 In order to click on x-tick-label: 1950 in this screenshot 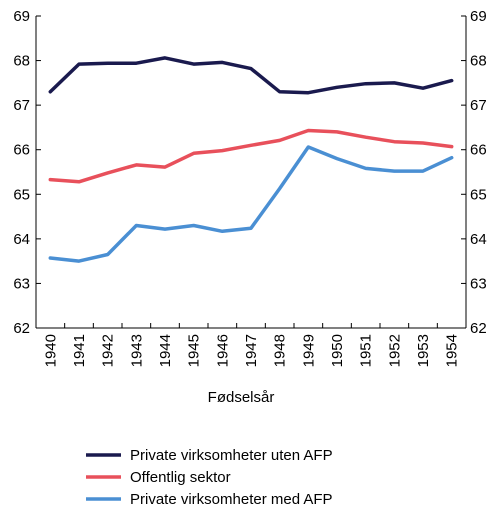, I will do `click(337, 350)`.